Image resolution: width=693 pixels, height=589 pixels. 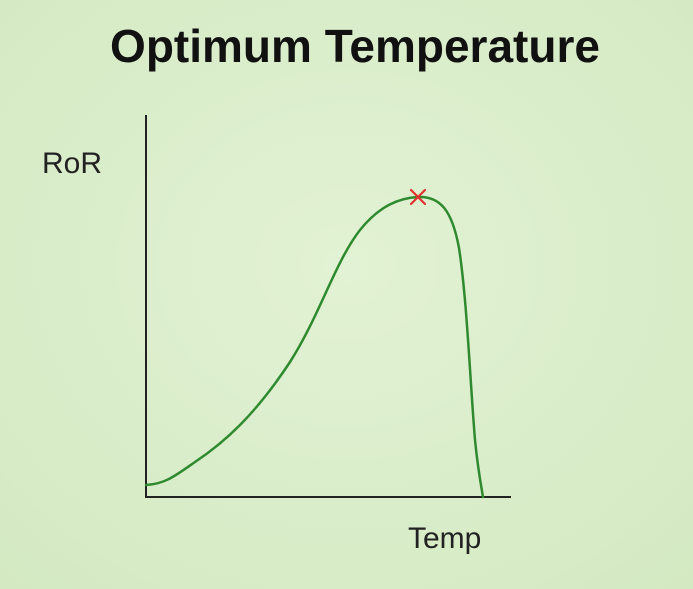 I want to click on y-axis-label: RoR, so click(x=72, y=163).